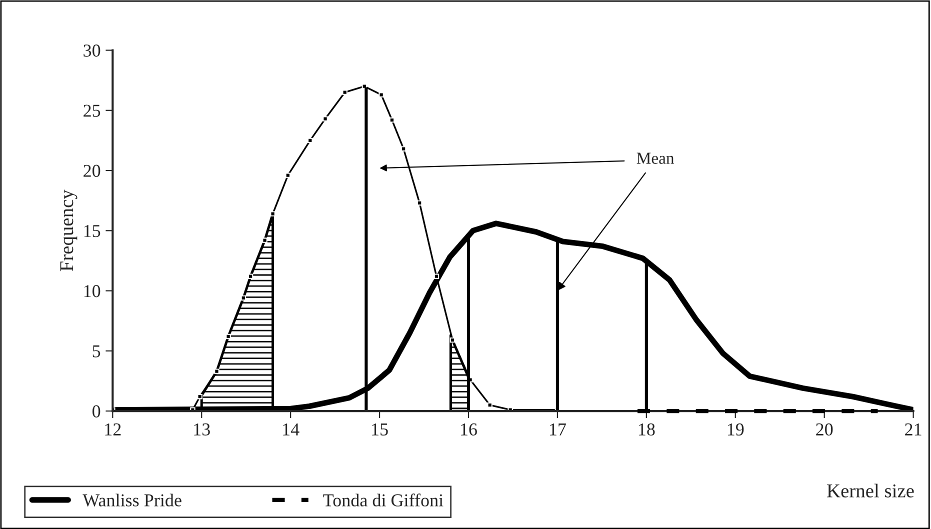  What do you see at coordinates (96, 351) in the screenshot?
I see `y-tick-label: 5` at bounding box center [96, 351].